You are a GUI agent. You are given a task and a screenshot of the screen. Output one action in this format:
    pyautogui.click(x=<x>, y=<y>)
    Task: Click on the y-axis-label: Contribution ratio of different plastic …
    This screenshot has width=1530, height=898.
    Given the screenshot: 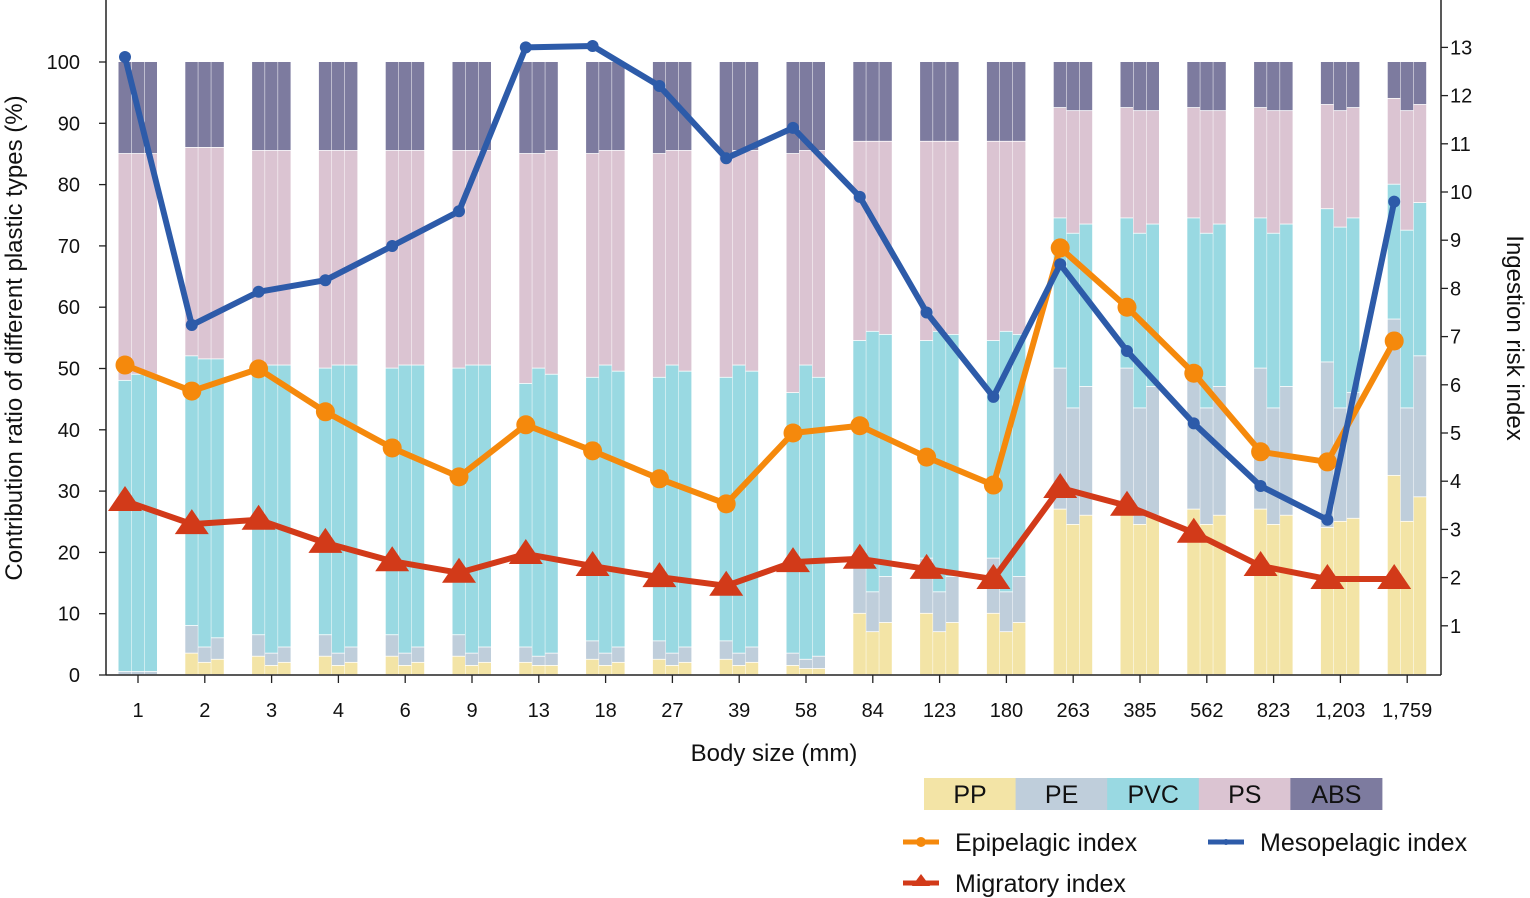 What is the action you would take?
    pyautogui.click(x=14, y=337)
    